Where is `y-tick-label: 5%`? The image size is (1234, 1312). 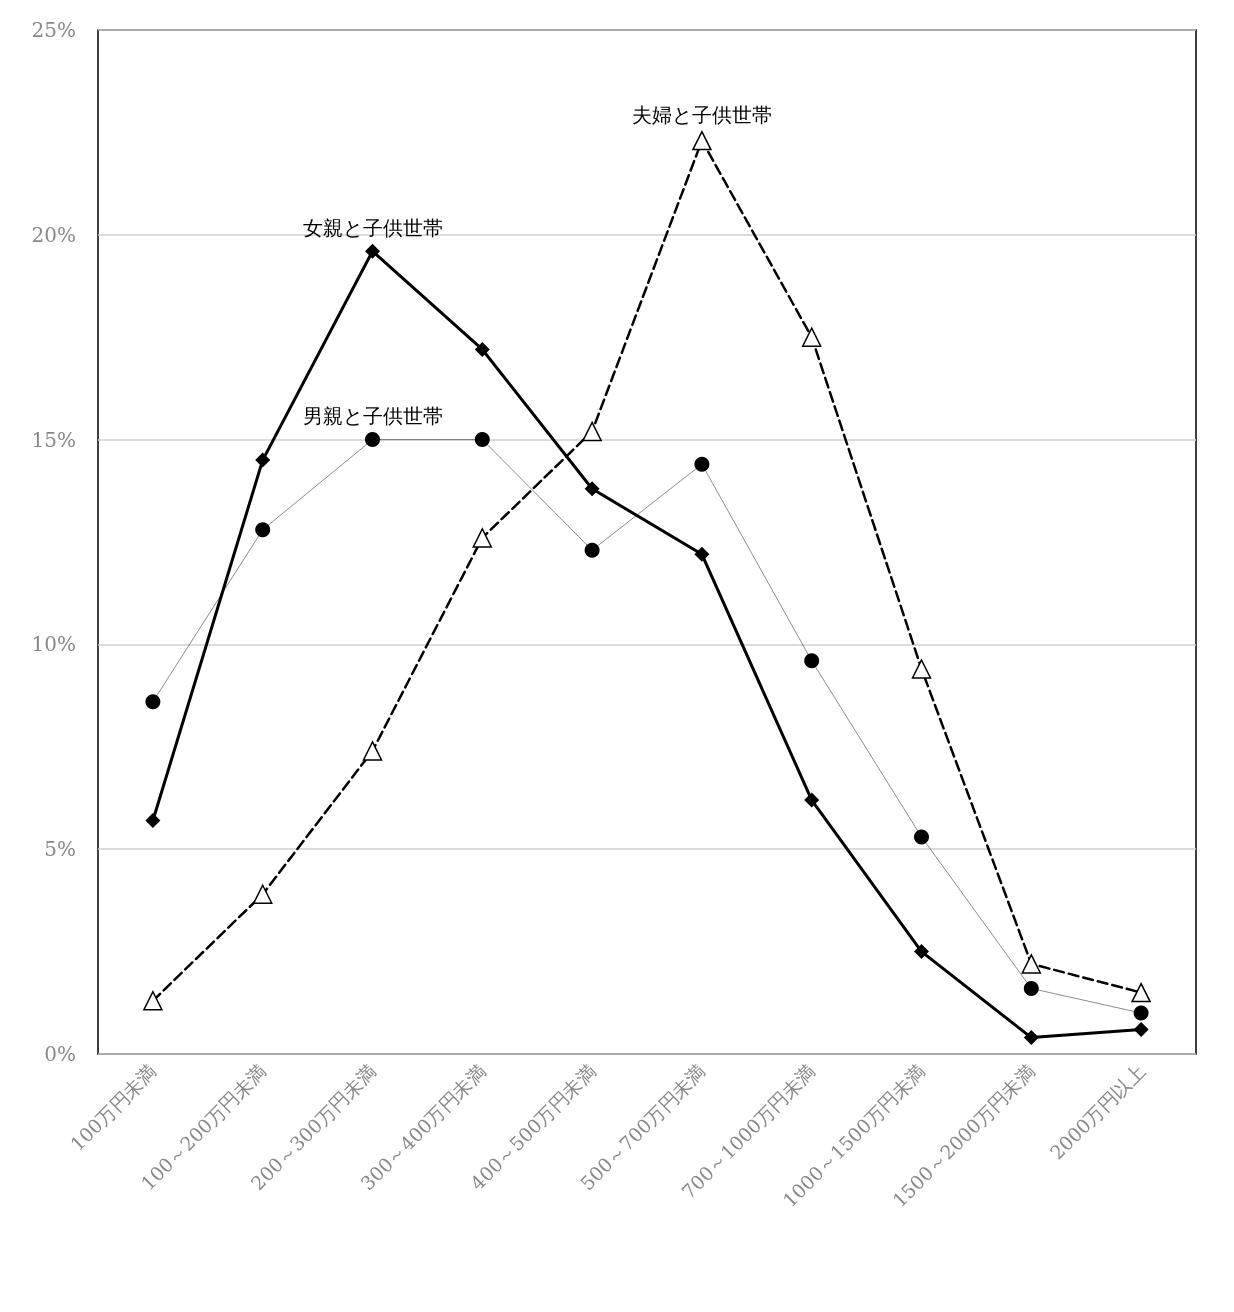 y-tick-label: 5% is located at coordinates (60, 849).